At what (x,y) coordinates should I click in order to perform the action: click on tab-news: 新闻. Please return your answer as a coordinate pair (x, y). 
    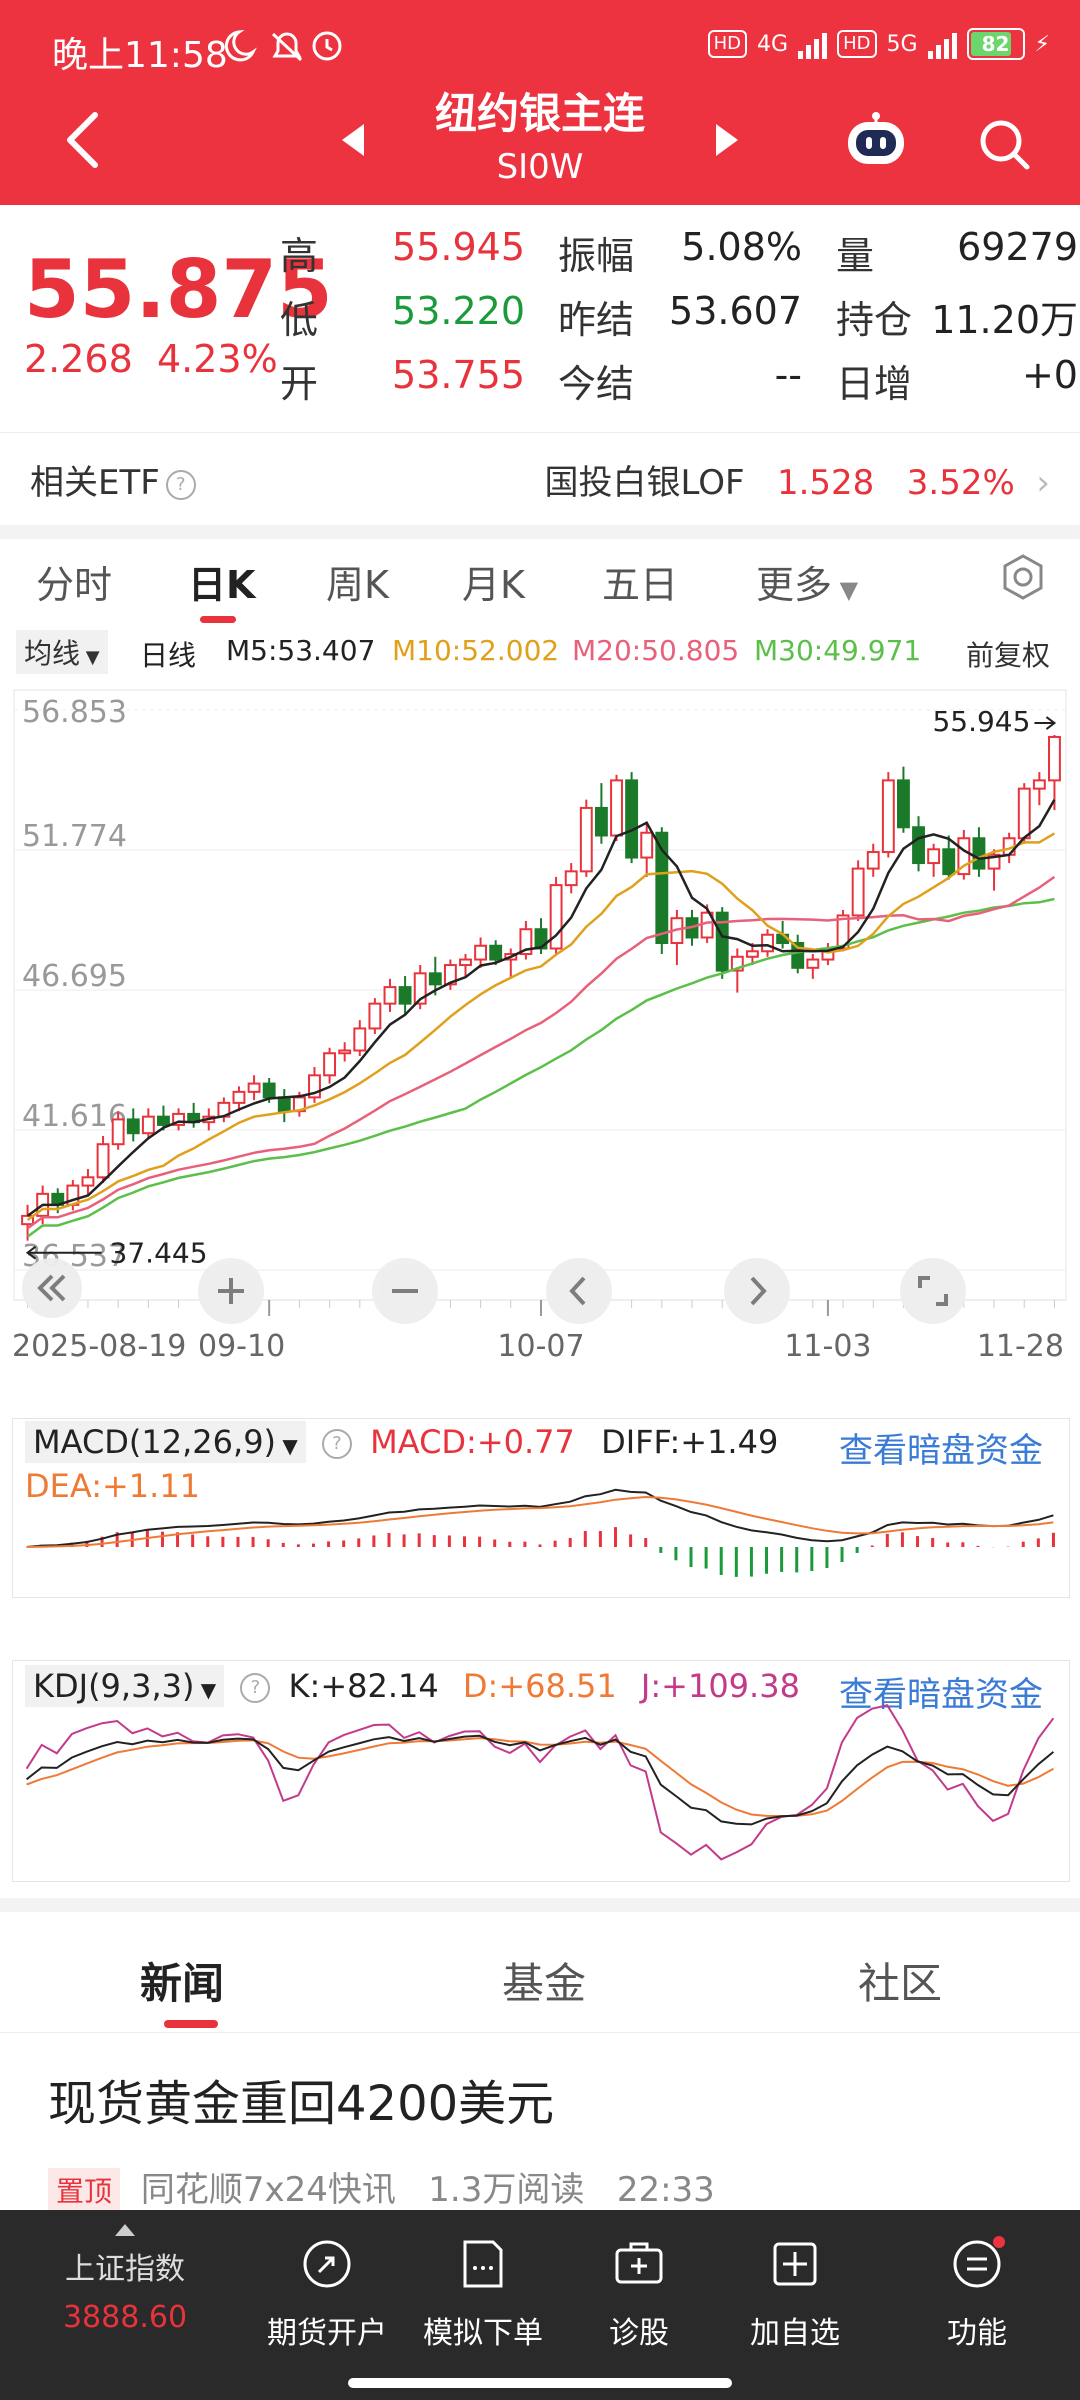
    Looking at the image, I should click on (182, 1983).